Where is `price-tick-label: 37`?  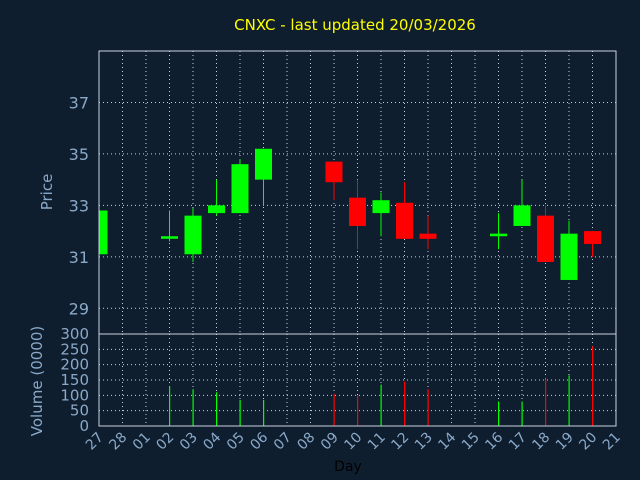 price-tick-label: 37 is located at coordinates (79, 102).